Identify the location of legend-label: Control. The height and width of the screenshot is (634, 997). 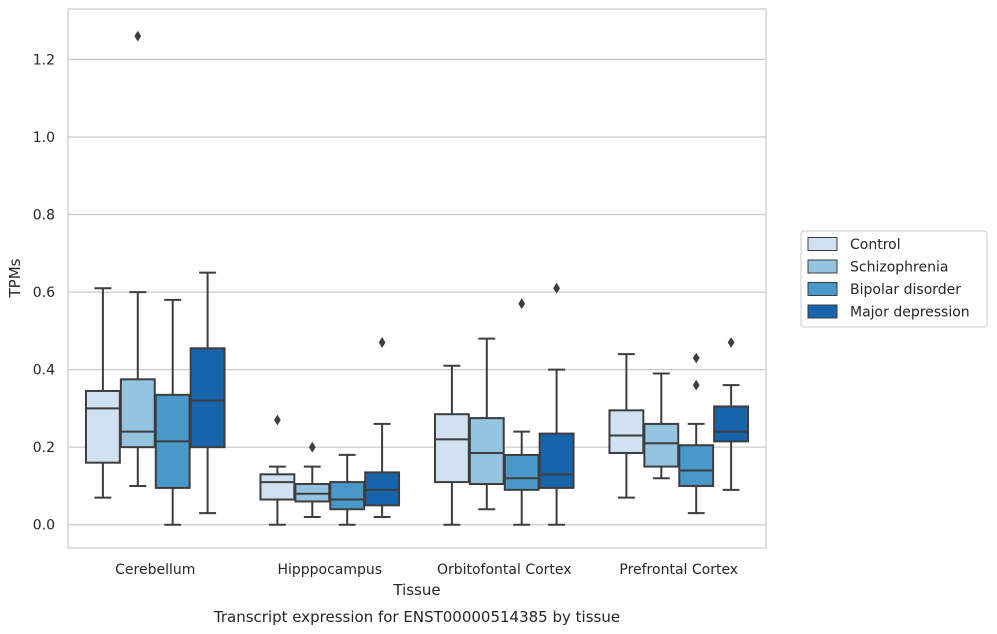
(875, 245).